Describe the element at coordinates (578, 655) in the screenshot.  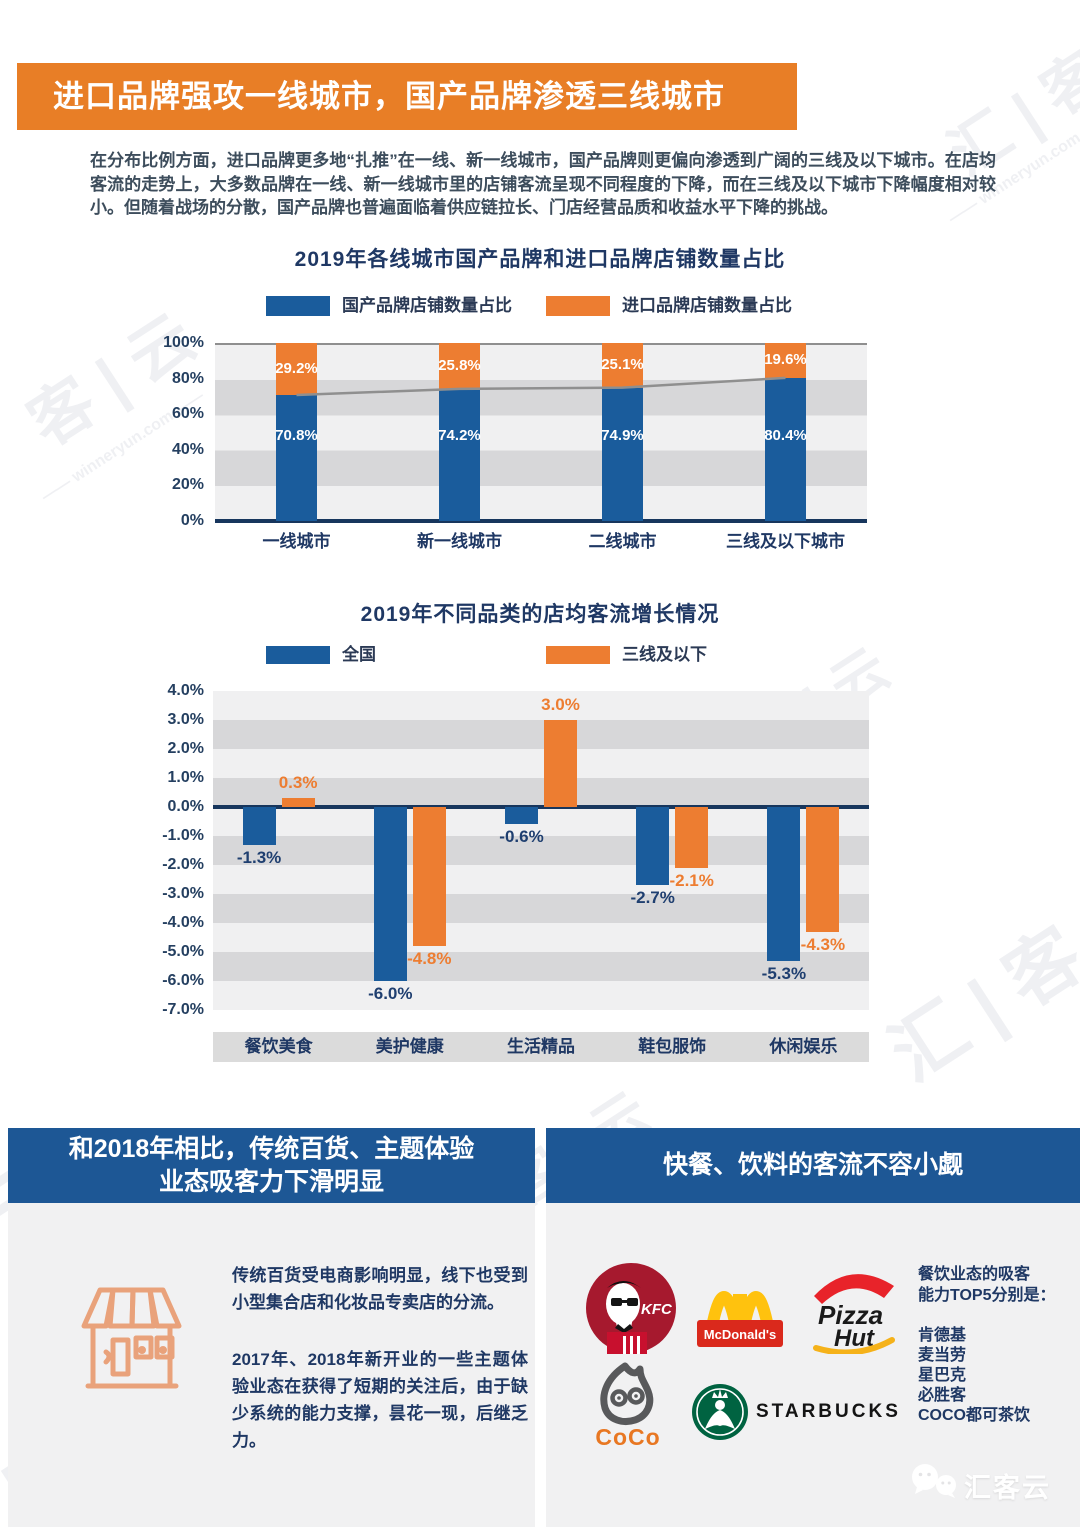
I see `chart2-legend-tier3-swatch` at that location.